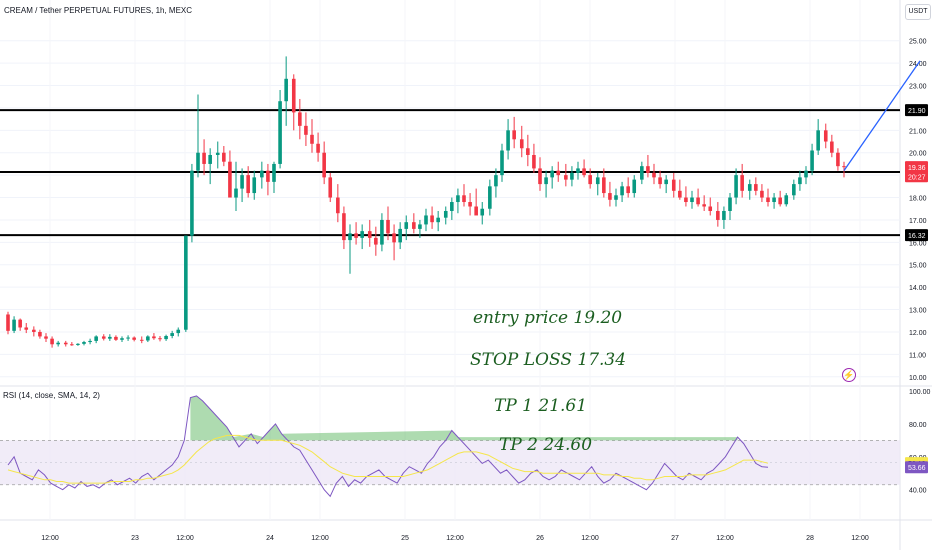 Image resolution: width=932 pixels, height=550 pixels. I want to click on rsi-value-tag, so click(916, 467).